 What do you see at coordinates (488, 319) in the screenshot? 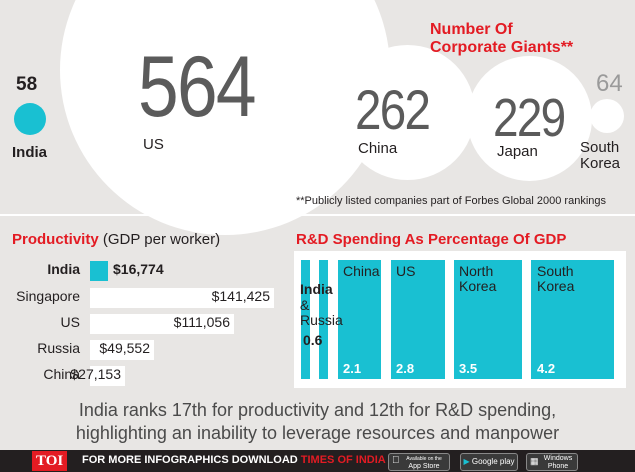
I see `rd-bar-north-korea` at bounding box center [488, 319].